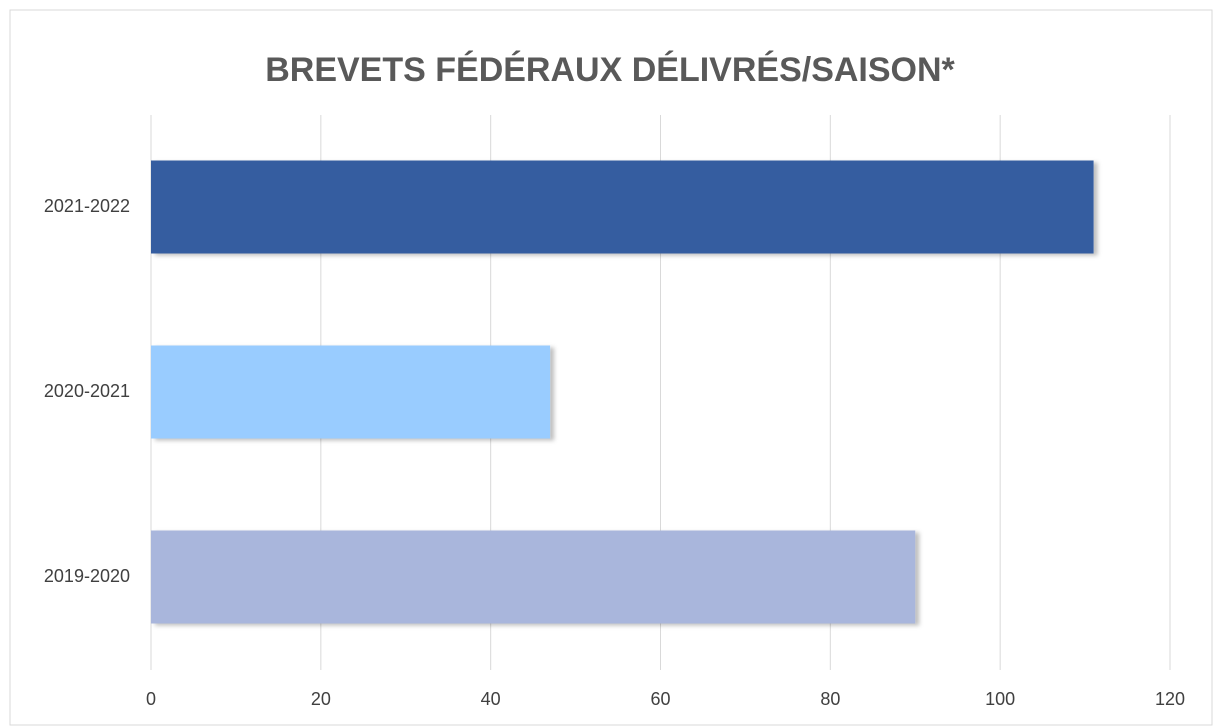 The image size is (1213, 726). I want to click on x-tick-label: 120, so click(1170, 699).